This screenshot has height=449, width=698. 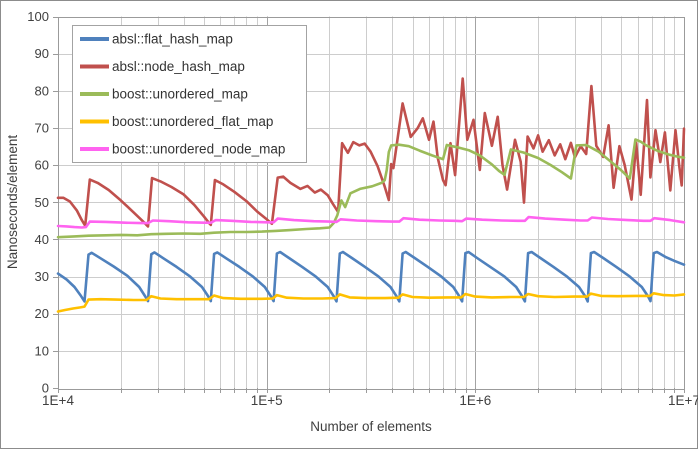 I want to click on series-line-absl-flat-hash-map, so click(x=371, y=276).